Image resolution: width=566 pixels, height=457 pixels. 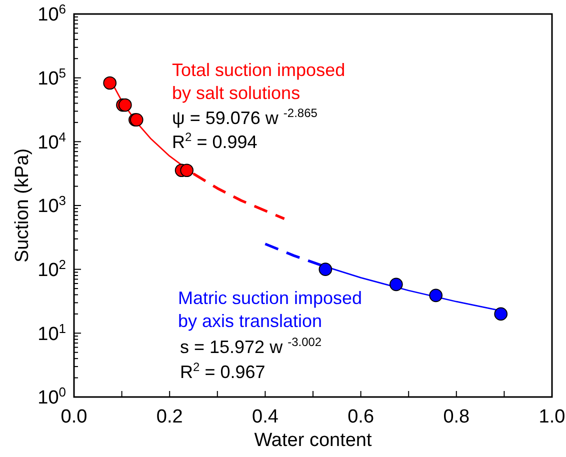 What do you see at coordinates (265, 417) in the screenshot?
I see `x-tick-label: 0.4` at bounding box center [265, 417].